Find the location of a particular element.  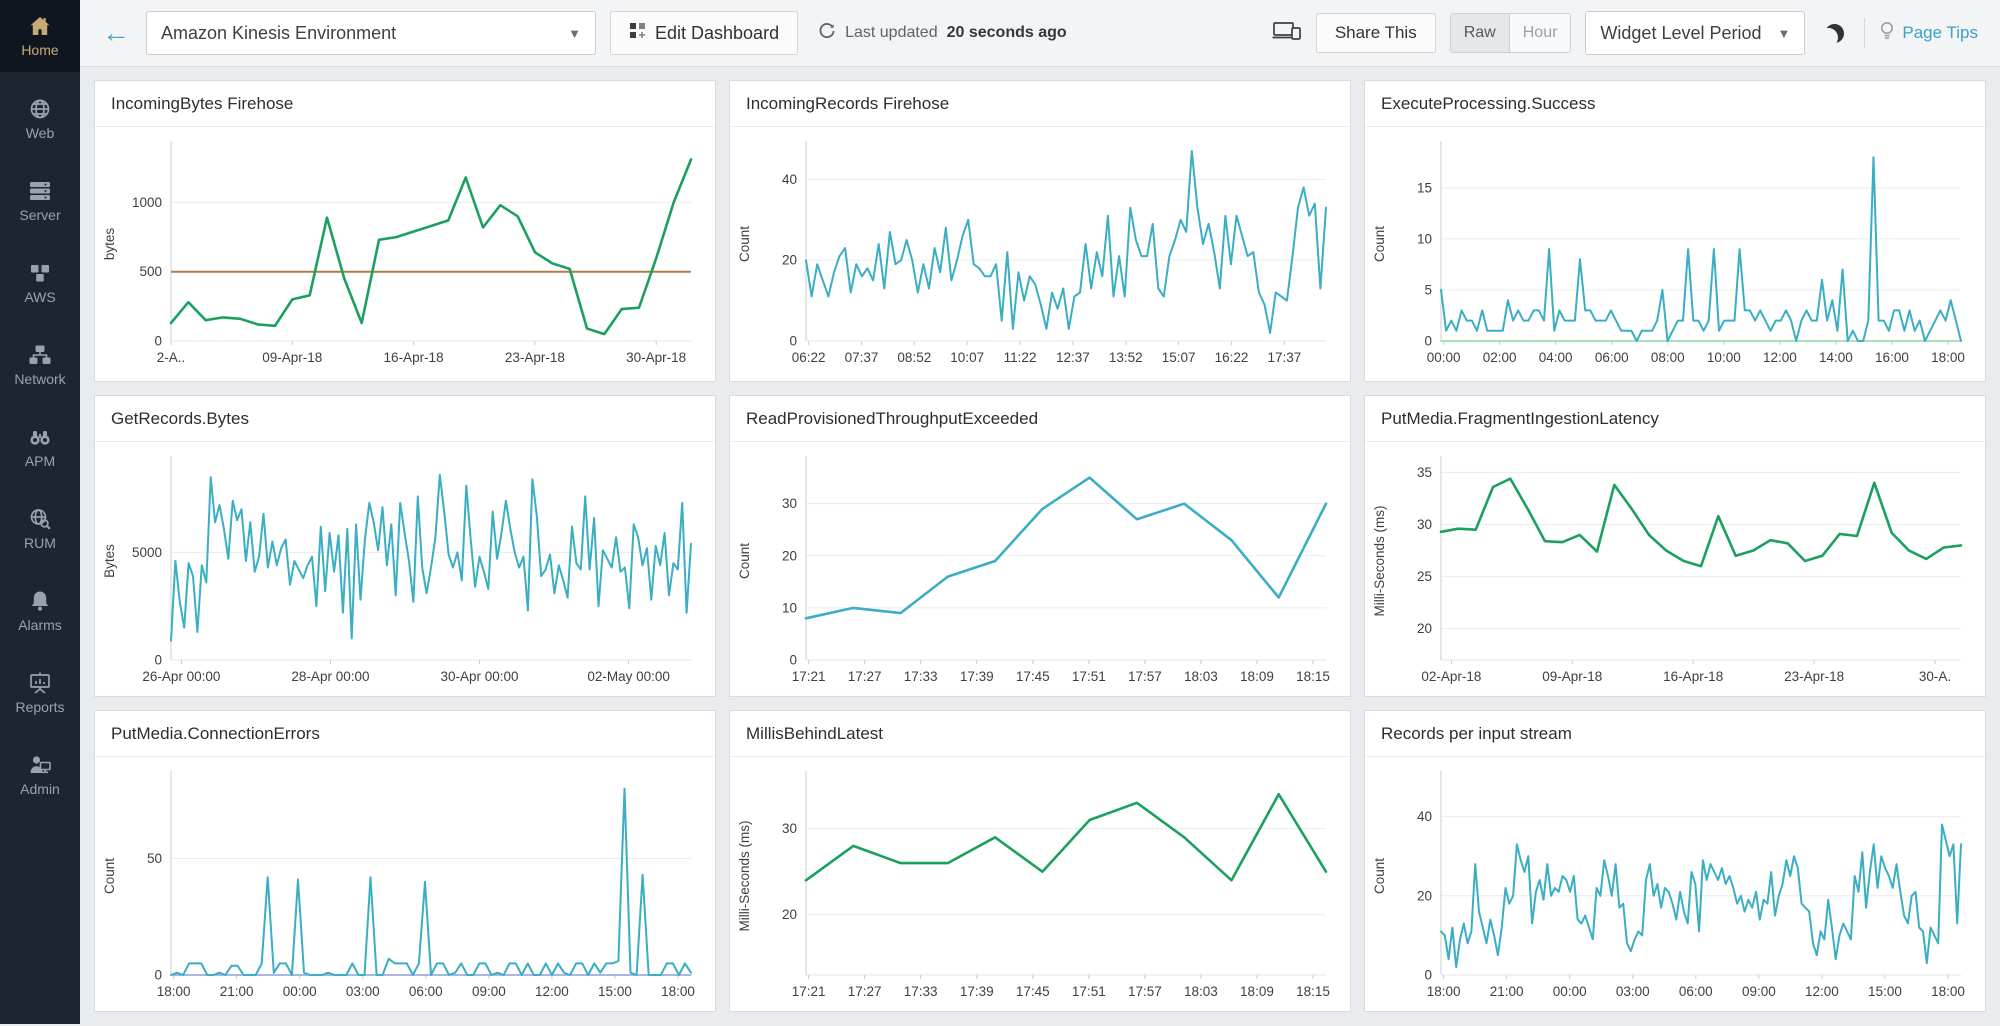

svg-text: Bytes is located at coordinates (109, 561).